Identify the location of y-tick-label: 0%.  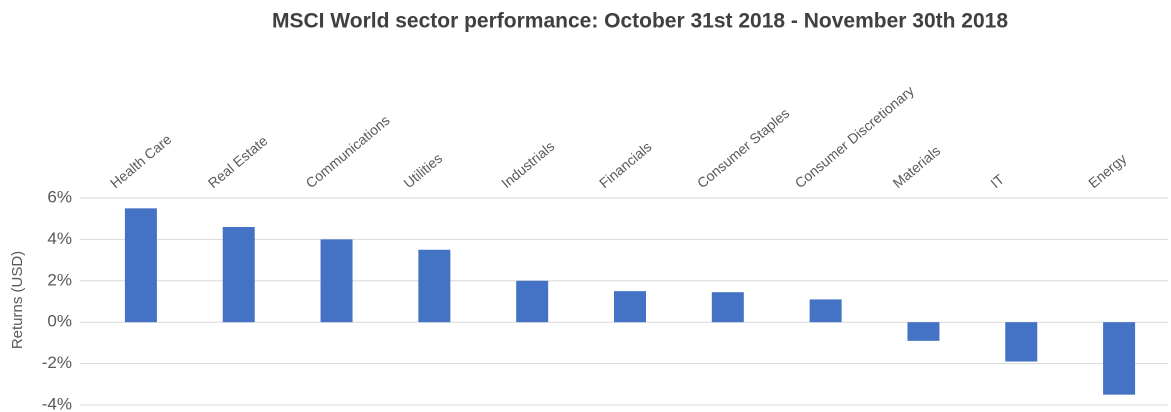
(59, 321).